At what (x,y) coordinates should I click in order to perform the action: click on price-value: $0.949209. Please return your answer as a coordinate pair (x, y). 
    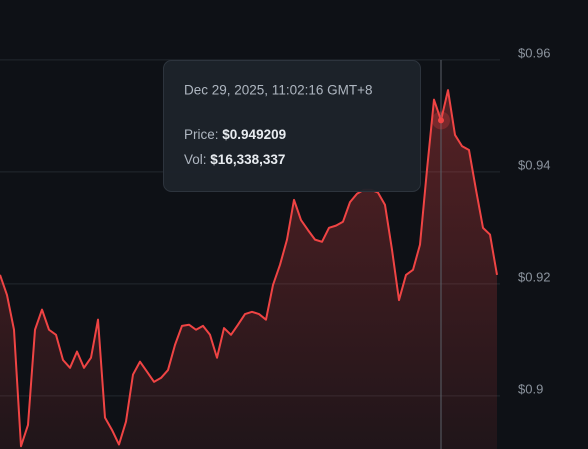
    Looking at the image, I should click on (254, 134).